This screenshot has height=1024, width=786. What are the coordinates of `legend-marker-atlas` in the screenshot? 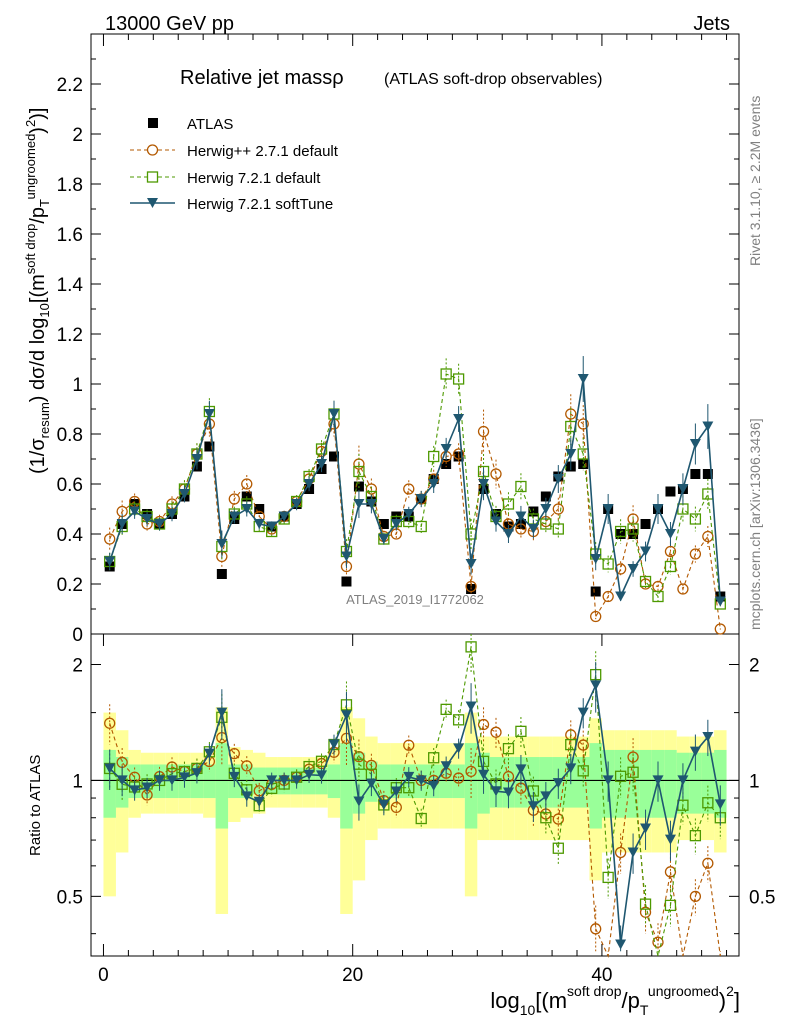 It's located at (153, 123).